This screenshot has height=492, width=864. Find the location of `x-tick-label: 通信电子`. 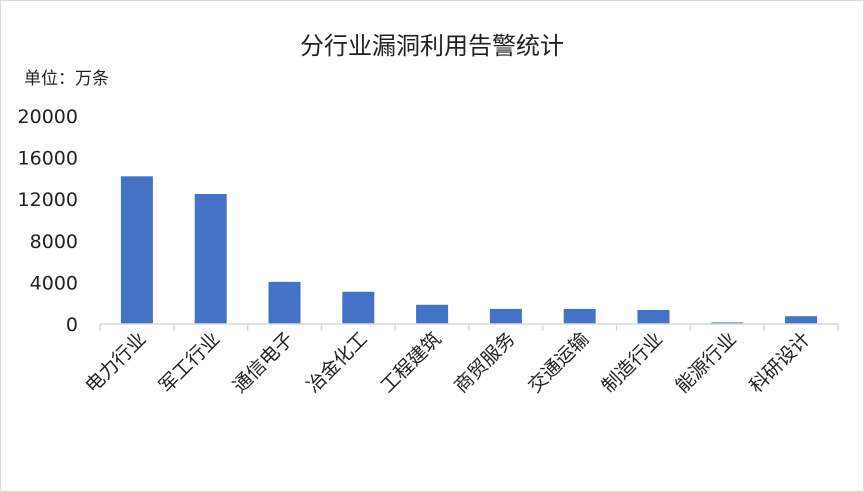

x-tick-label: 通信电子 is located at coordinates (263, 362).